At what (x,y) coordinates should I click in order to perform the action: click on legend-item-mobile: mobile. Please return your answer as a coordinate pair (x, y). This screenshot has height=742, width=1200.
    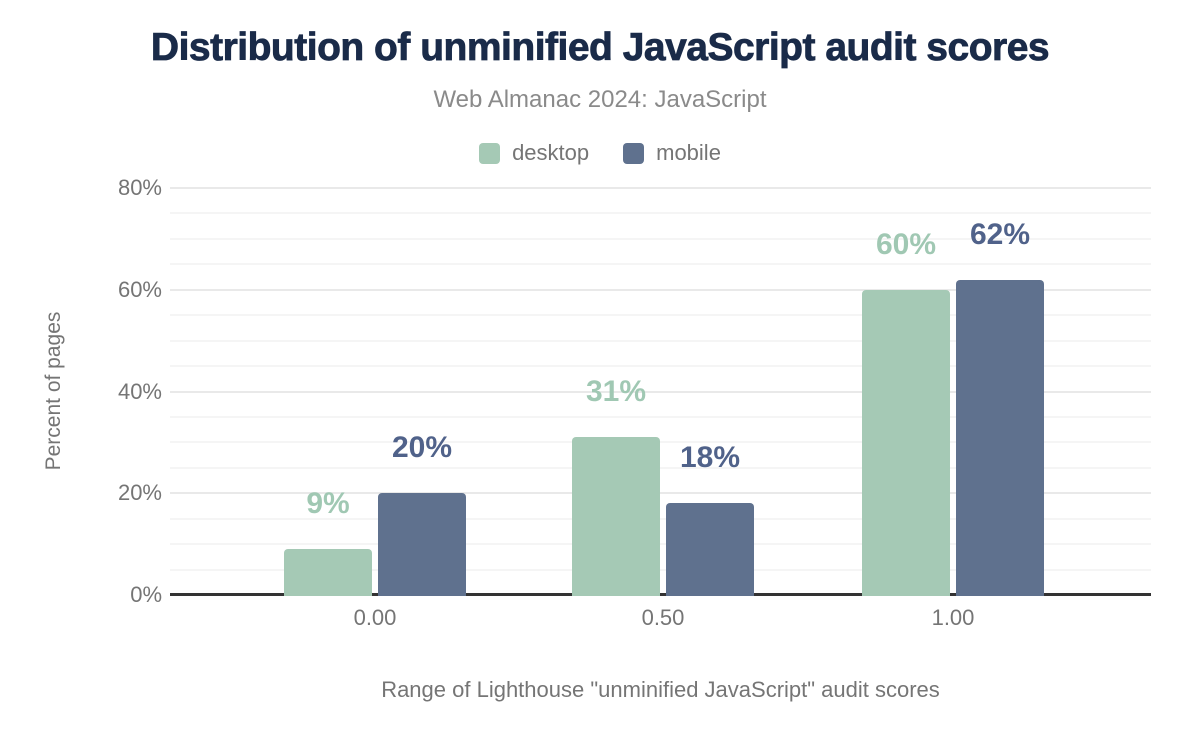
    Looking at the image, I should click on (672, 153).